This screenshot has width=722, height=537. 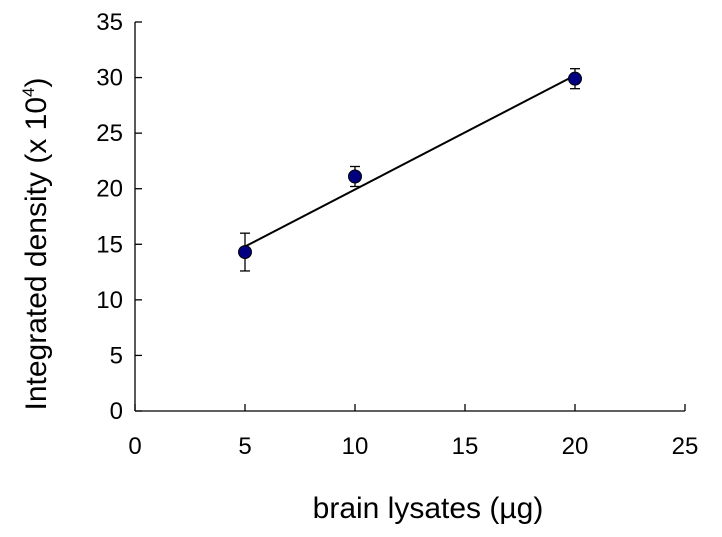 What do you see at coordinates (109, 300) in the screenshot?
I see `y-tick-label: 10` at bounding box center [109, 300].